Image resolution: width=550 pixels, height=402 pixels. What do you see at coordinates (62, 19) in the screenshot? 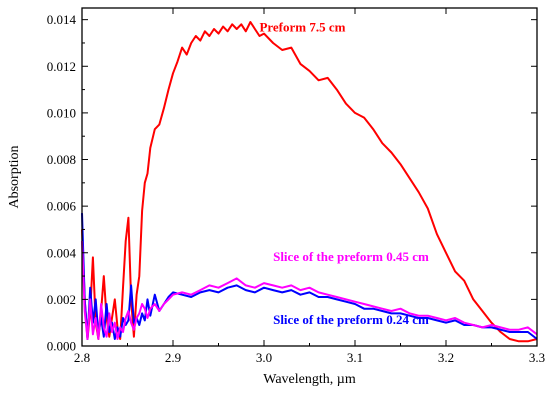
I see `y-tick-label: 0.014` at bounding box center [62, 19].